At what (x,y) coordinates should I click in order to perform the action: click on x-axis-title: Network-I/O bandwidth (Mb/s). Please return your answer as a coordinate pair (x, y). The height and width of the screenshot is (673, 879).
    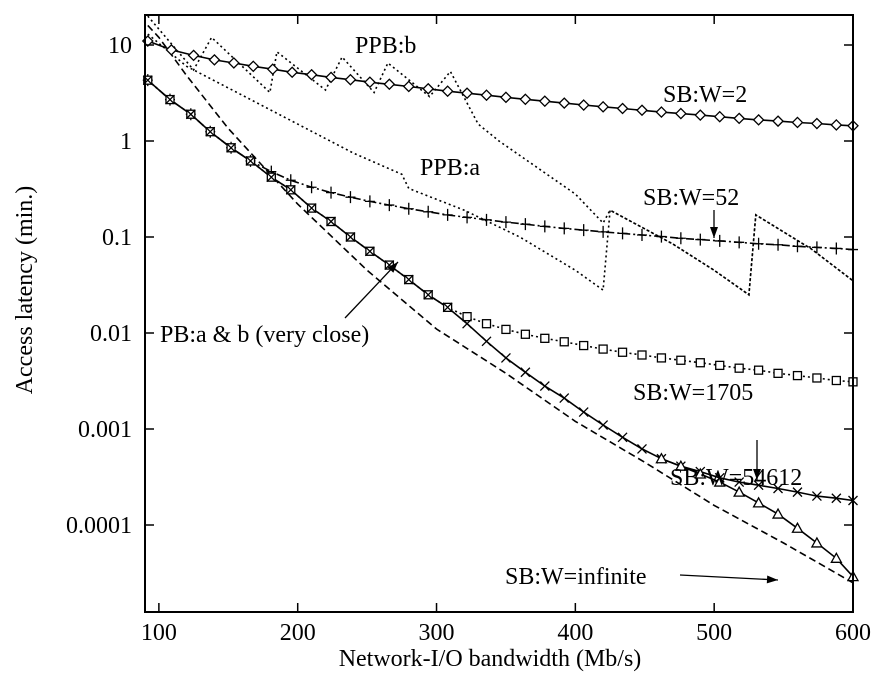
    Looking at the image, I should click on (490, 659).